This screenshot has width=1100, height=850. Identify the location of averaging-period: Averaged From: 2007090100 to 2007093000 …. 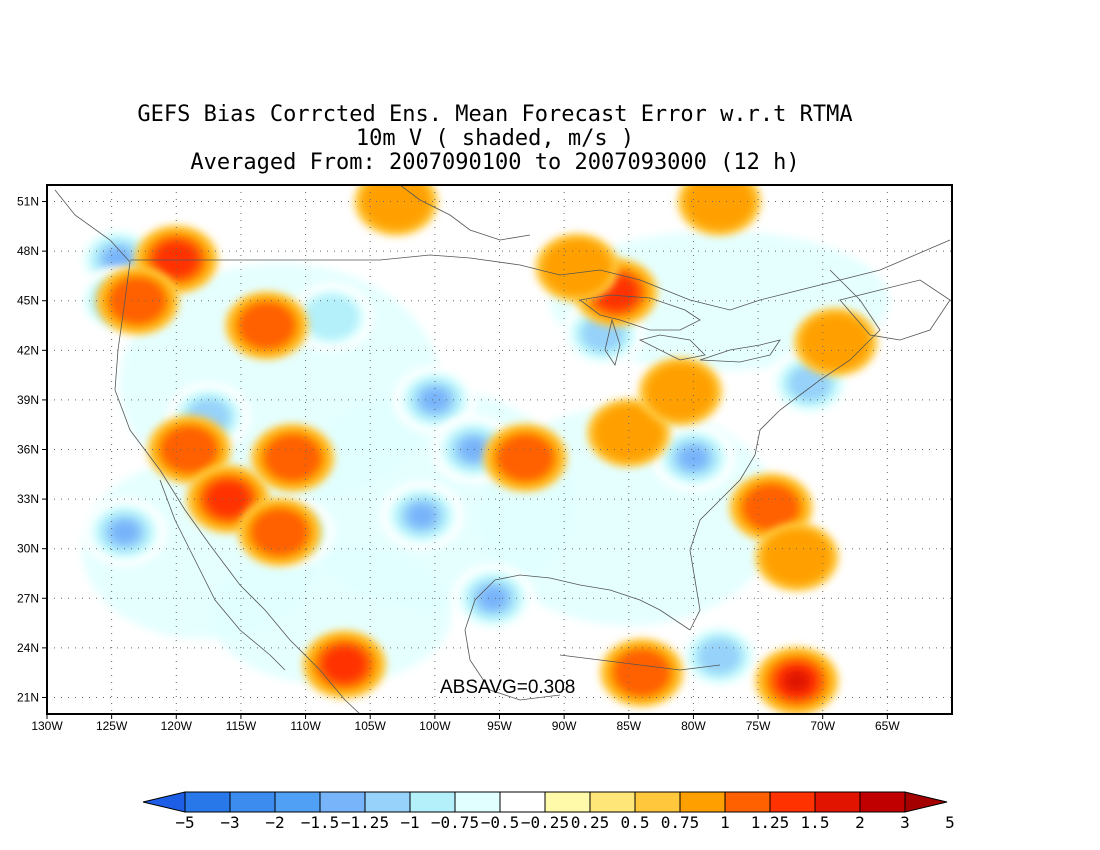
(495, 162).